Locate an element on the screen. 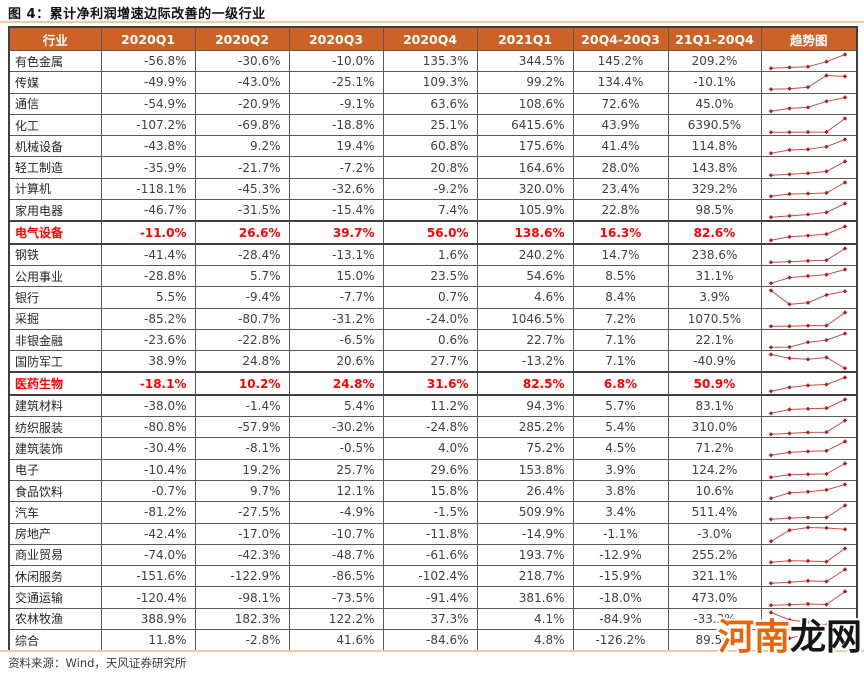  value-cell: 145.2% is located at coordinates (620, 61).